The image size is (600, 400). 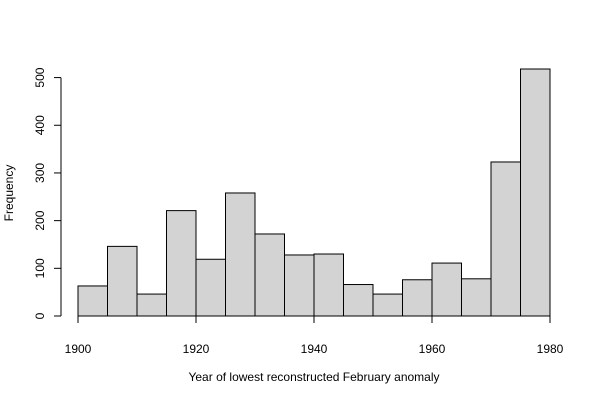 I want to click on y-tick-label: 100, so click(x=40, y=268).